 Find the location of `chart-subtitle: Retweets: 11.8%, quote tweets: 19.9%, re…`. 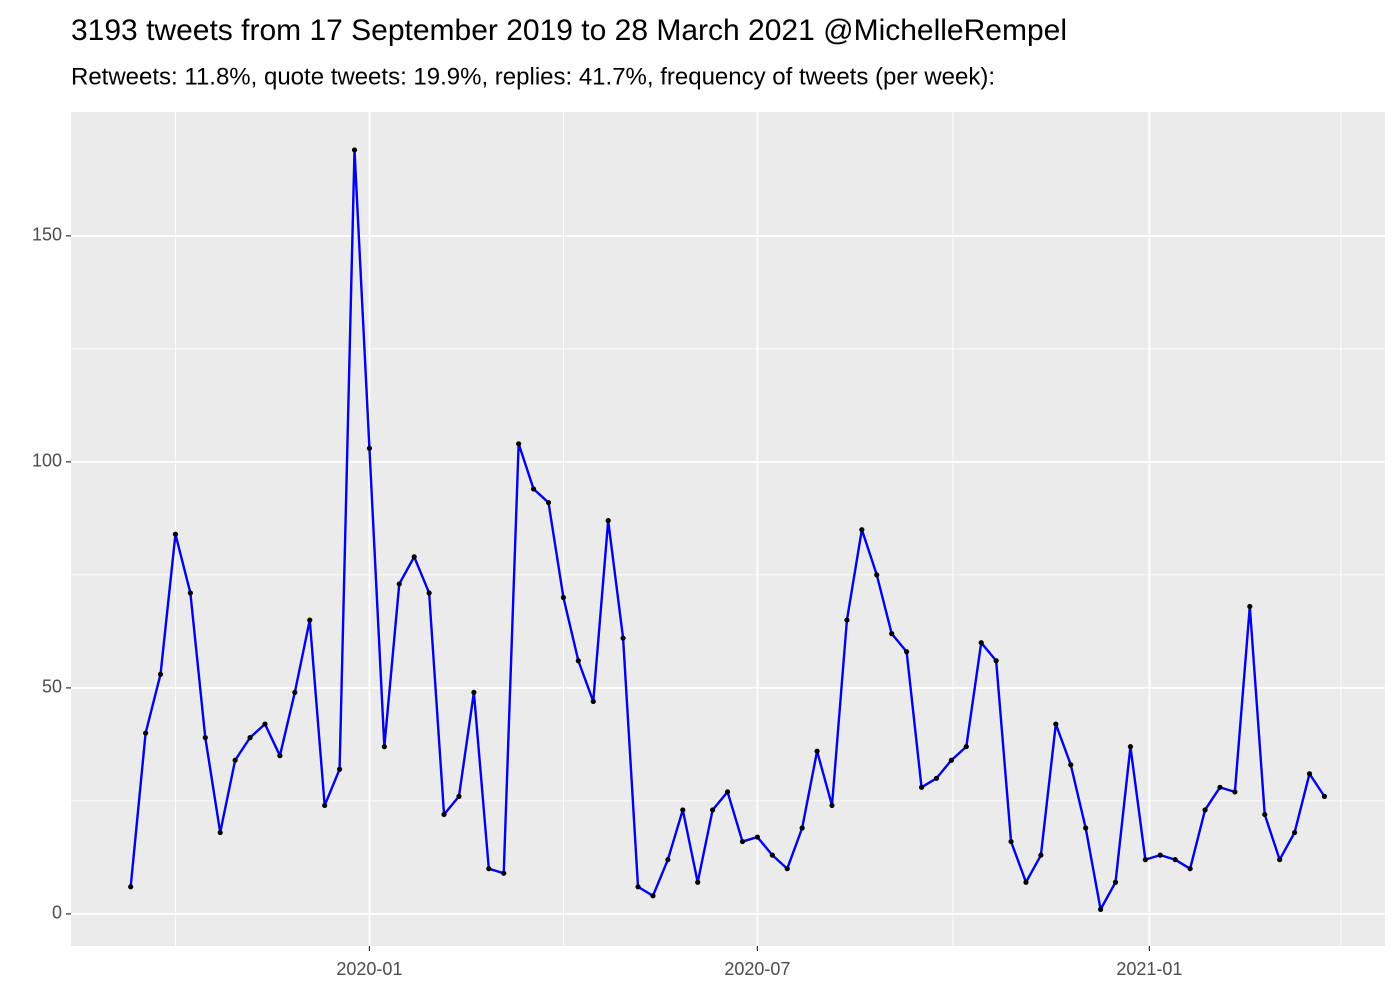

chart-subtitle: Retweets: 11.8%, quote tweets: 19.9%, re… is located at coordinates (533, 76).